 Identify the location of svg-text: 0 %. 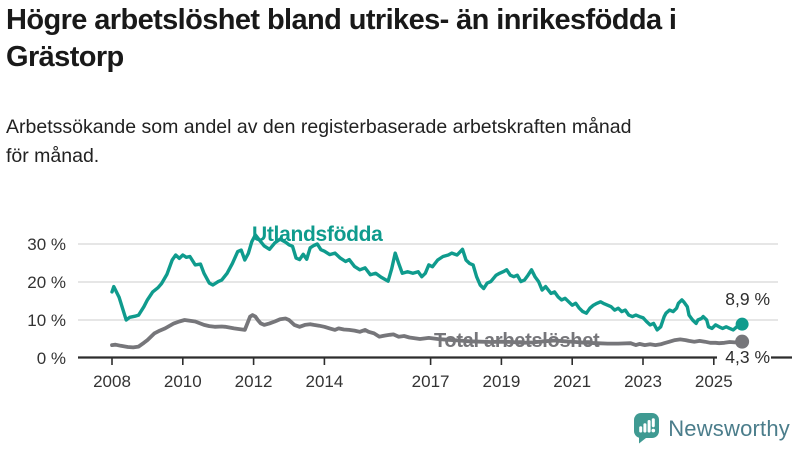
(51, 358).